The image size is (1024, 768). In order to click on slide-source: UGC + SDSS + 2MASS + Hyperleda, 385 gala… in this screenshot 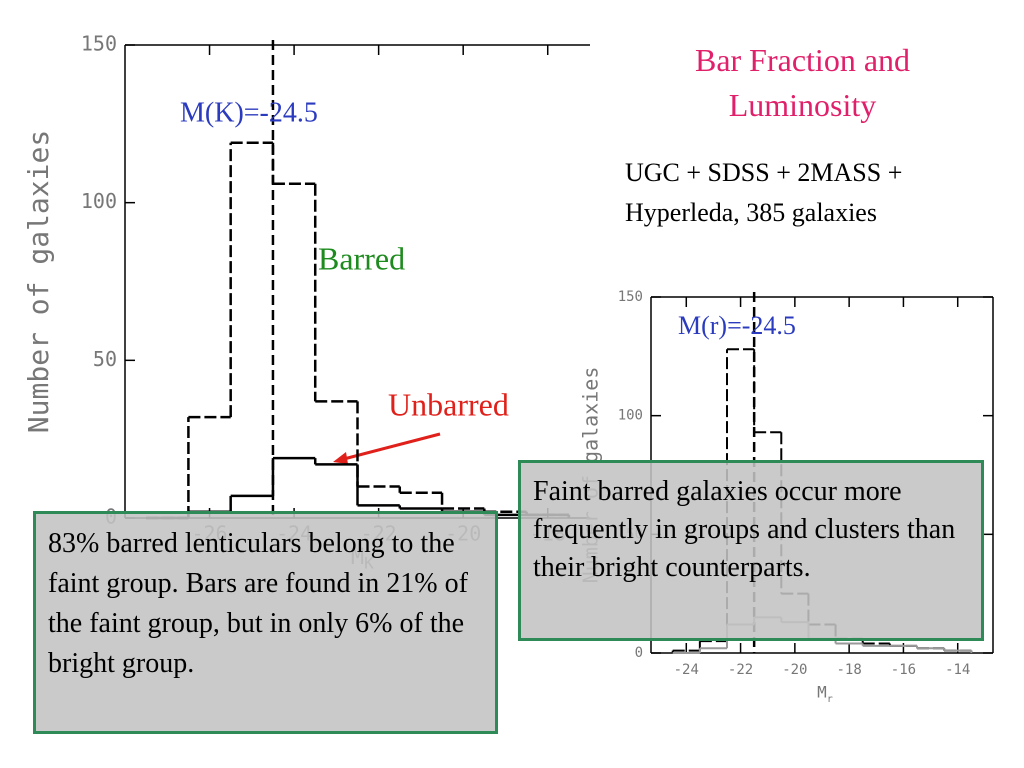, I will do `click(764, 192)`.